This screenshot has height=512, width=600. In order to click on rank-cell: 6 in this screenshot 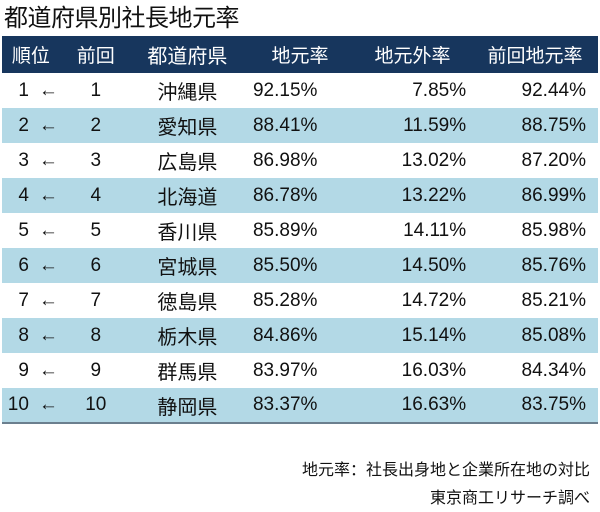, I will do `click(23, 265)`.